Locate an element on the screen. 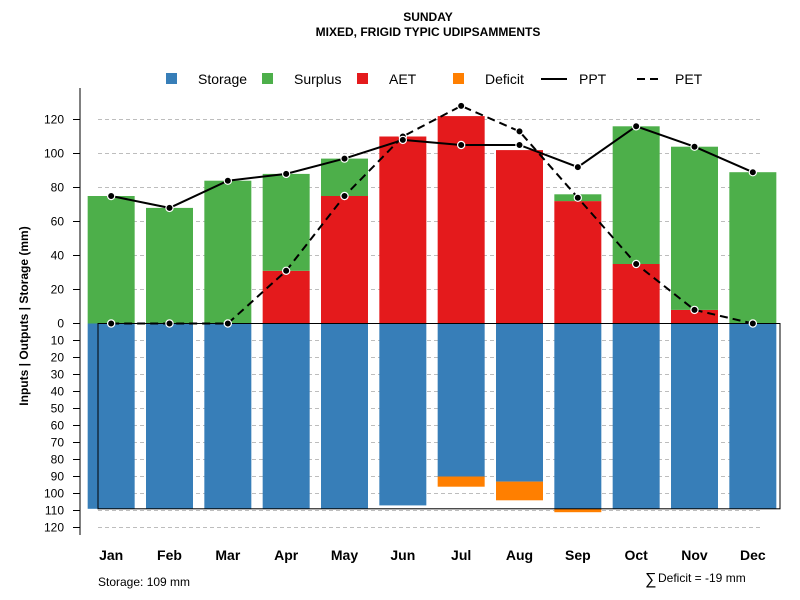 The height and width of the screenshot is (600, 800). aet-bar-jun is located at coordinates (403, 230).